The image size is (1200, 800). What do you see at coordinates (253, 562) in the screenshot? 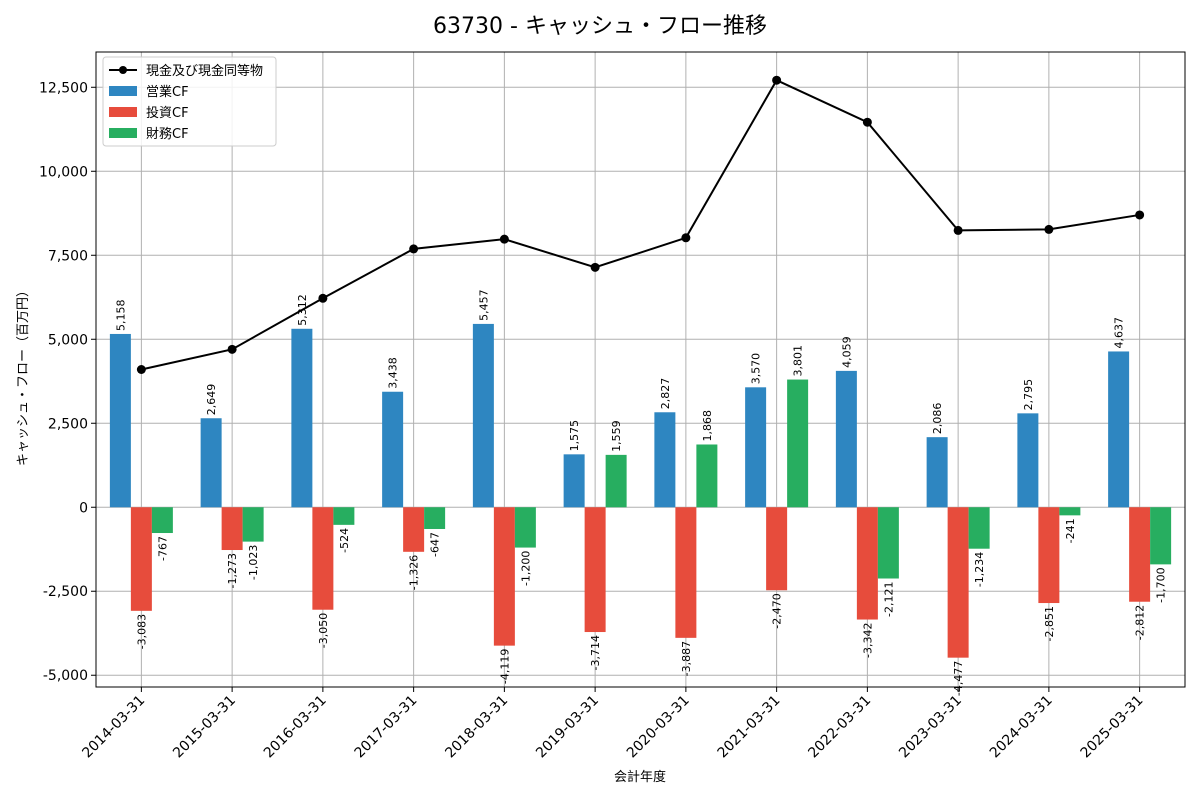
I see `data-label: -1,023` at bounding box center [253, 562].